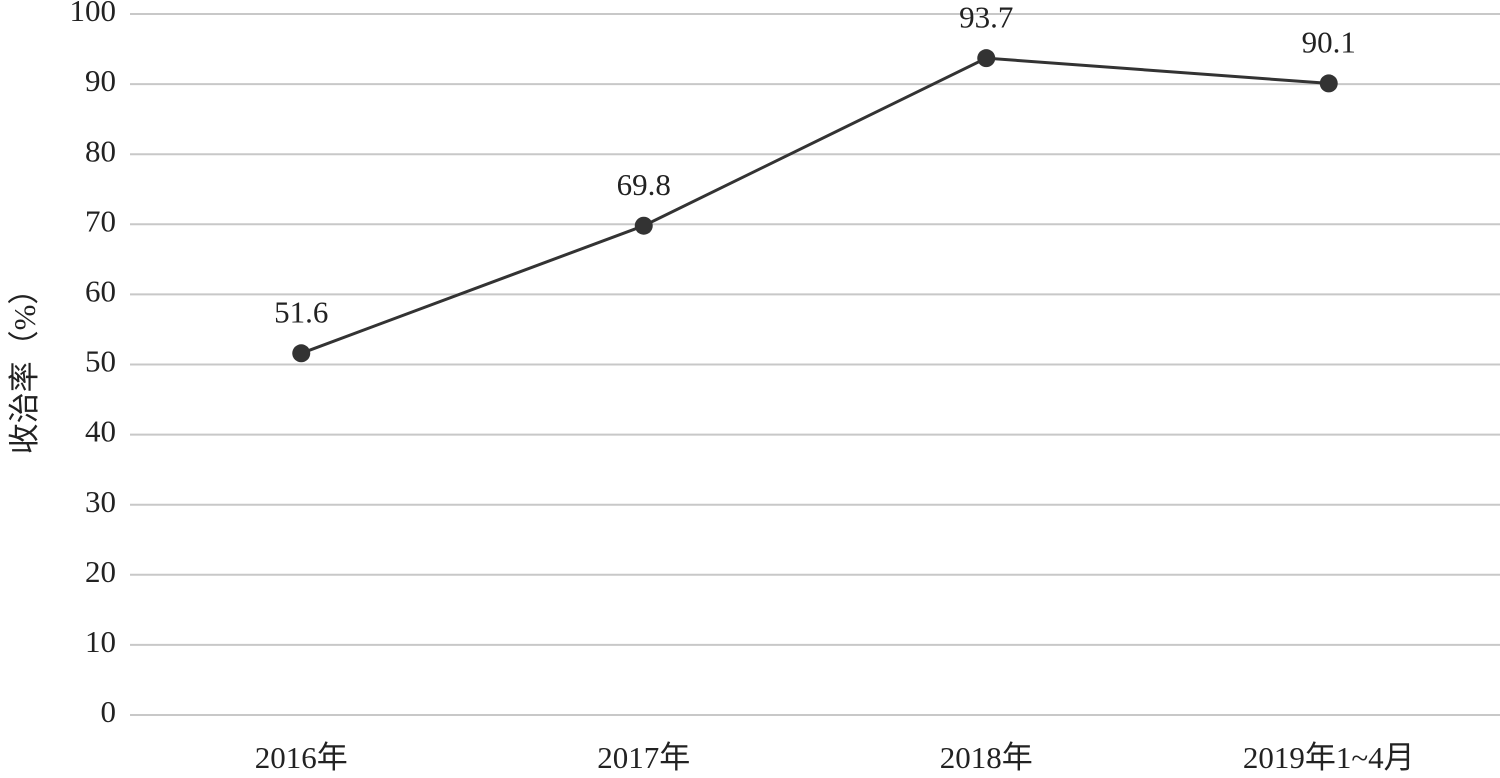 Image resolution: width=1500 pixels, height=778 pixels. I want to click on y-tick-label: 40, so click(100, 431).